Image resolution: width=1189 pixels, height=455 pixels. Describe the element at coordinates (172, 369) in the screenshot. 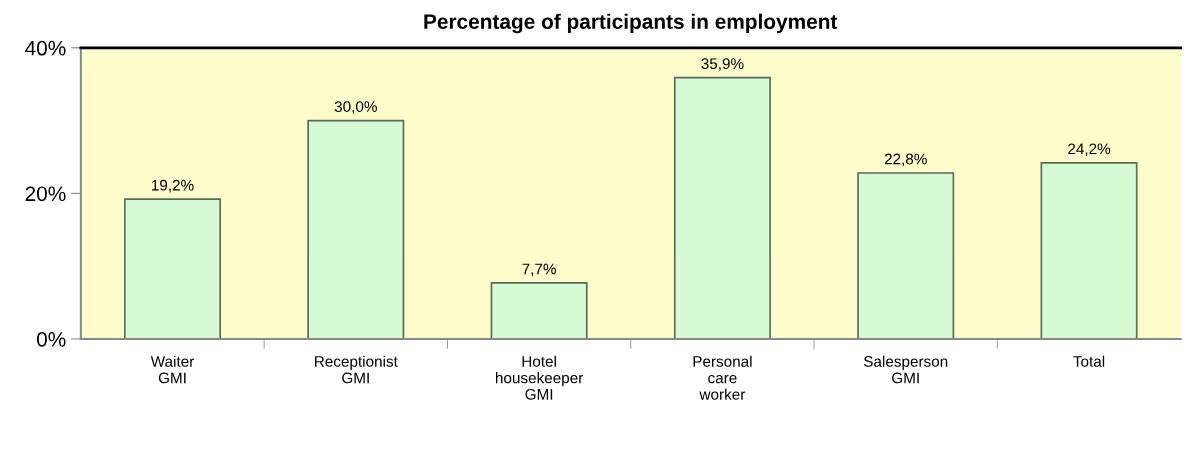

I see `x-tick-label: Waiter GMI` at that location.